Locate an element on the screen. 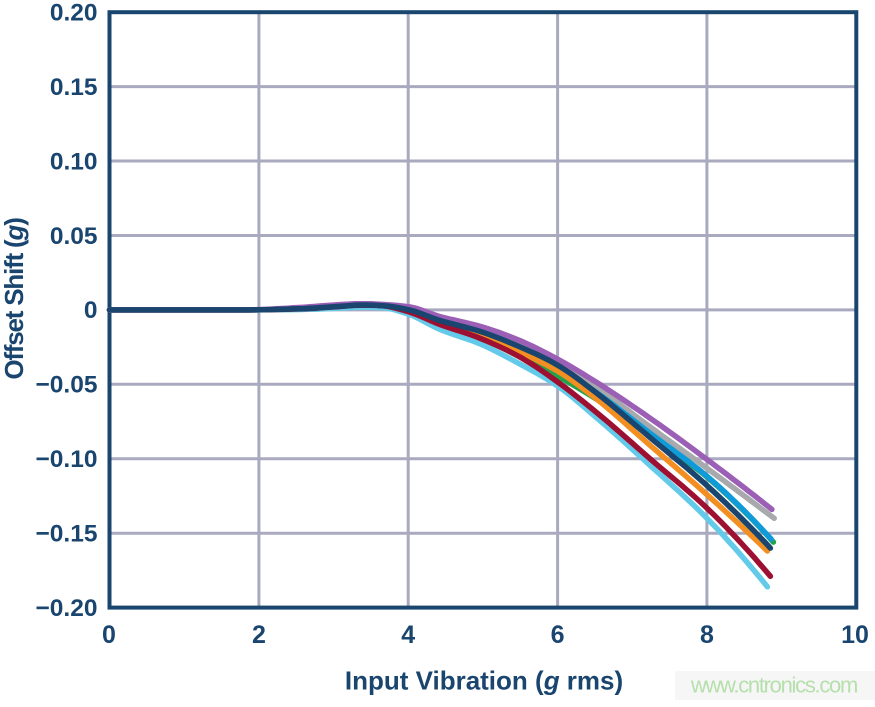  svg-text: 0.10 is located at coordinates (74, 161).